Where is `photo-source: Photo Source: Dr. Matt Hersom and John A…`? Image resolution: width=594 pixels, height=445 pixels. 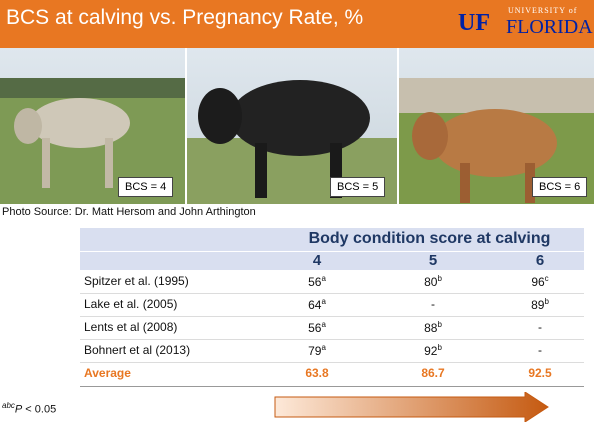
photo-source: Photo Source: Dr. Matt Hersom and John A… is located at coordinates (129, 212).